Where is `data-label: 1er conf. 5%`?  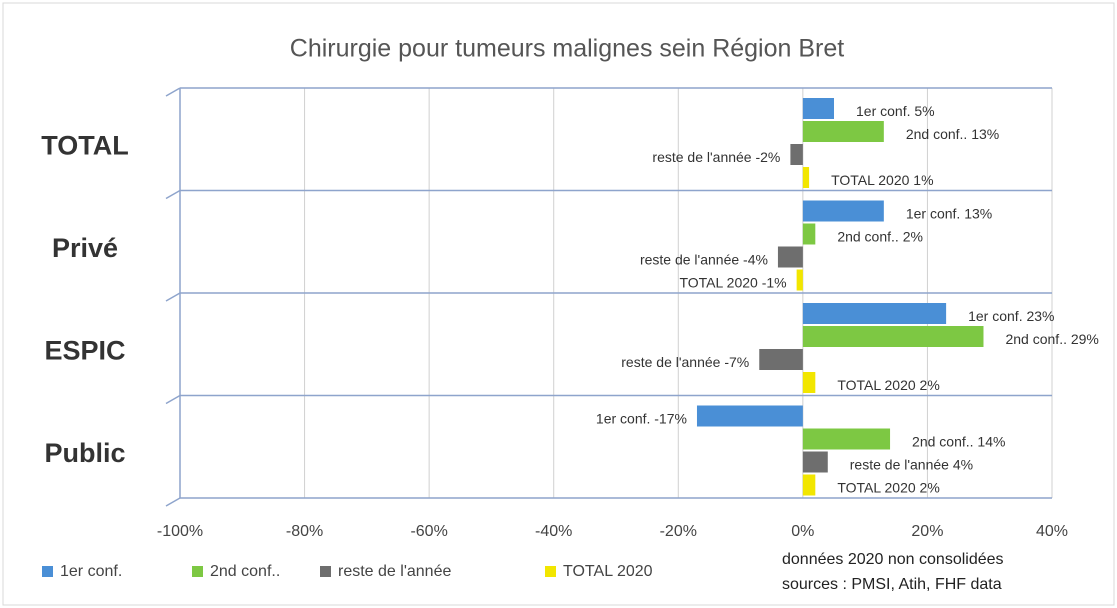
data-label: 1er conf. 5% is located at coordinates (895, 111).